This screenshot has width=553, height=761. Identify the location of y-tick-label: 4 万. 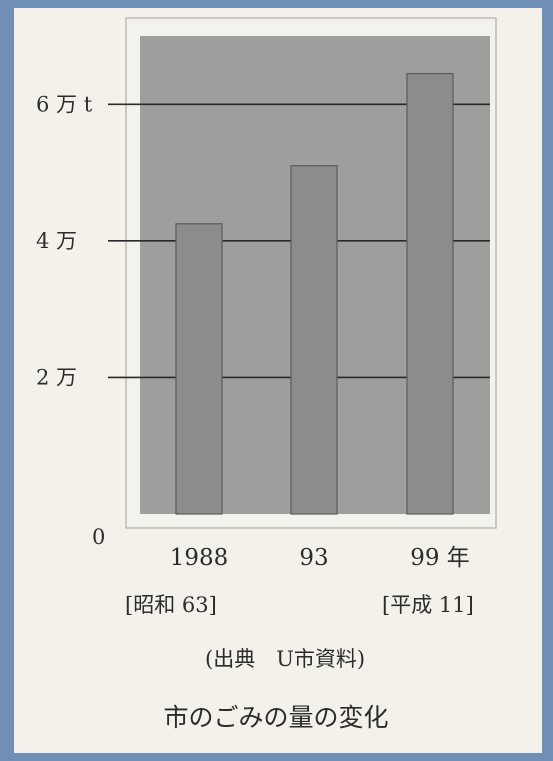
(56, 241).